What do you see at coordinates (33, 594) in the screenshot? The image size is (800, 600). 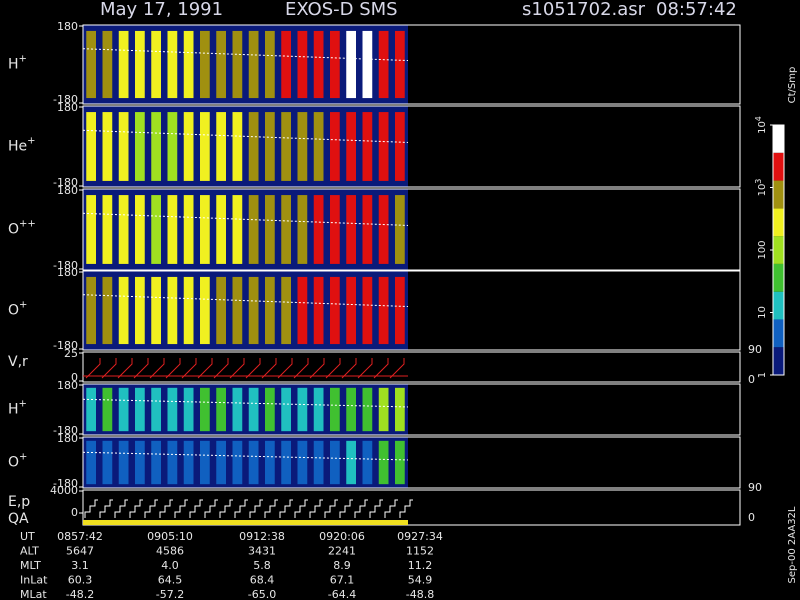 I see `ephem-name: MLat` at bounding box center [33, 594].